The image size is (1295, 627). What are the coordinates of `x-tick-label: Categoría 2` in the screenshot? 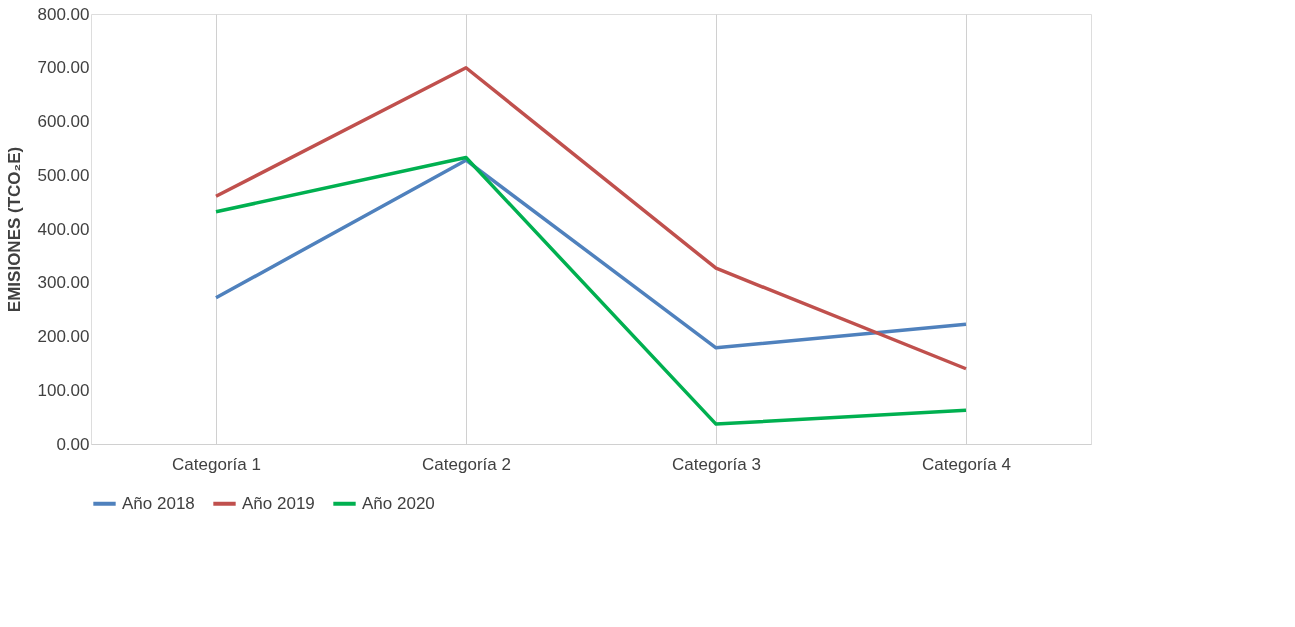 It's located at (466, 464).